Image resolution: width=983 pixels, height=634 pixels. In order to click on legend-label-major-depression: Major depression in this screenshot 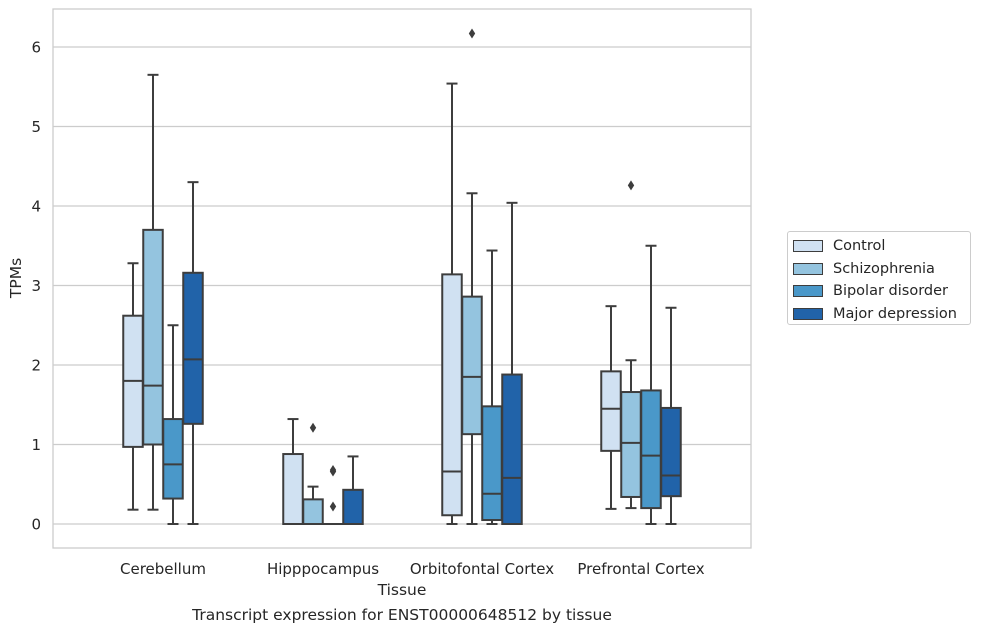, I will do `click(895, 313)`.